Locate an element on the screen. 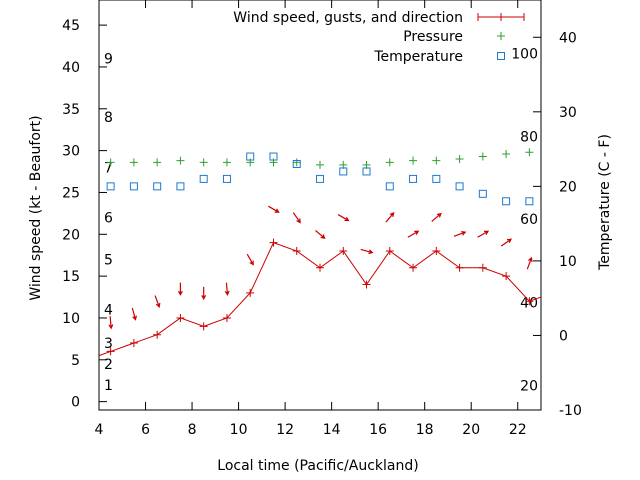  y-tick-label: 45 is located at coordinates (71, 26).